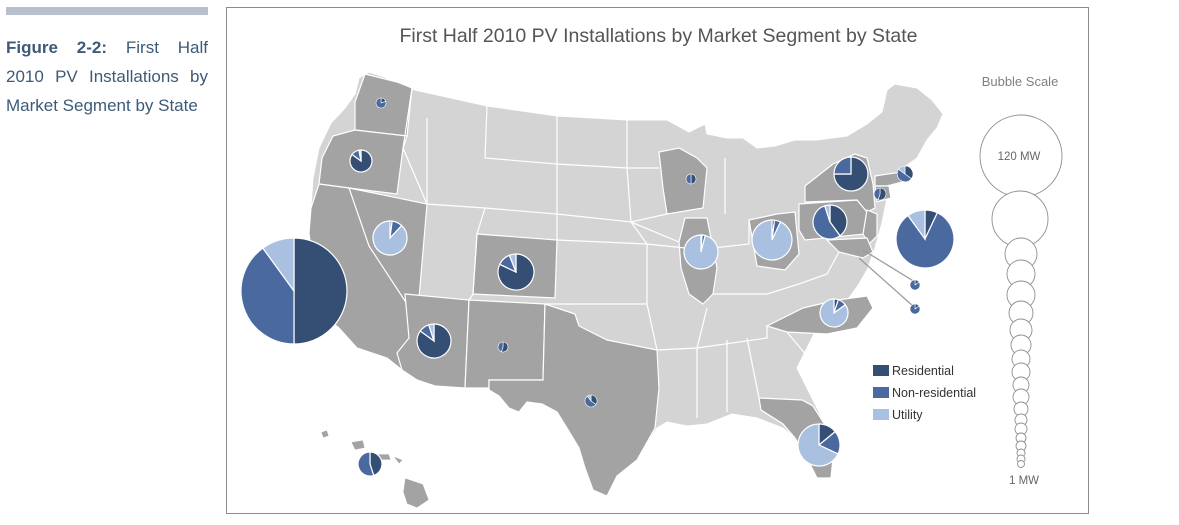  What do you see at coordinates (1020, 81) in the screenshot?
I see `bubble-scale-title: Bubble Scale` at bounding box center [1020, 81].